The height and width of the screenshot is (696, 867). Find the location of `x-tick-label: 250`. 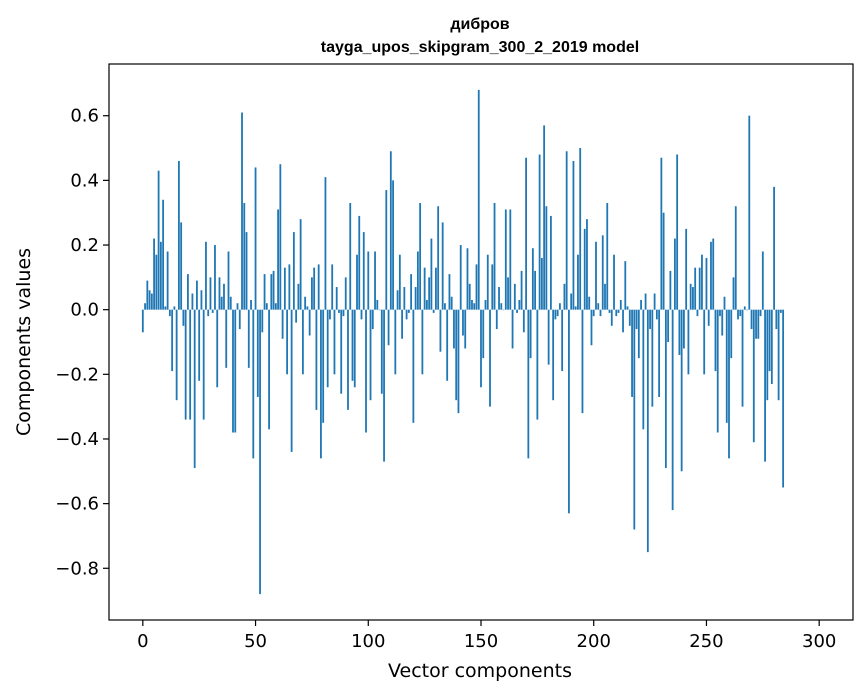

x-tick-label: 250 is located at coordinates (706, 641).